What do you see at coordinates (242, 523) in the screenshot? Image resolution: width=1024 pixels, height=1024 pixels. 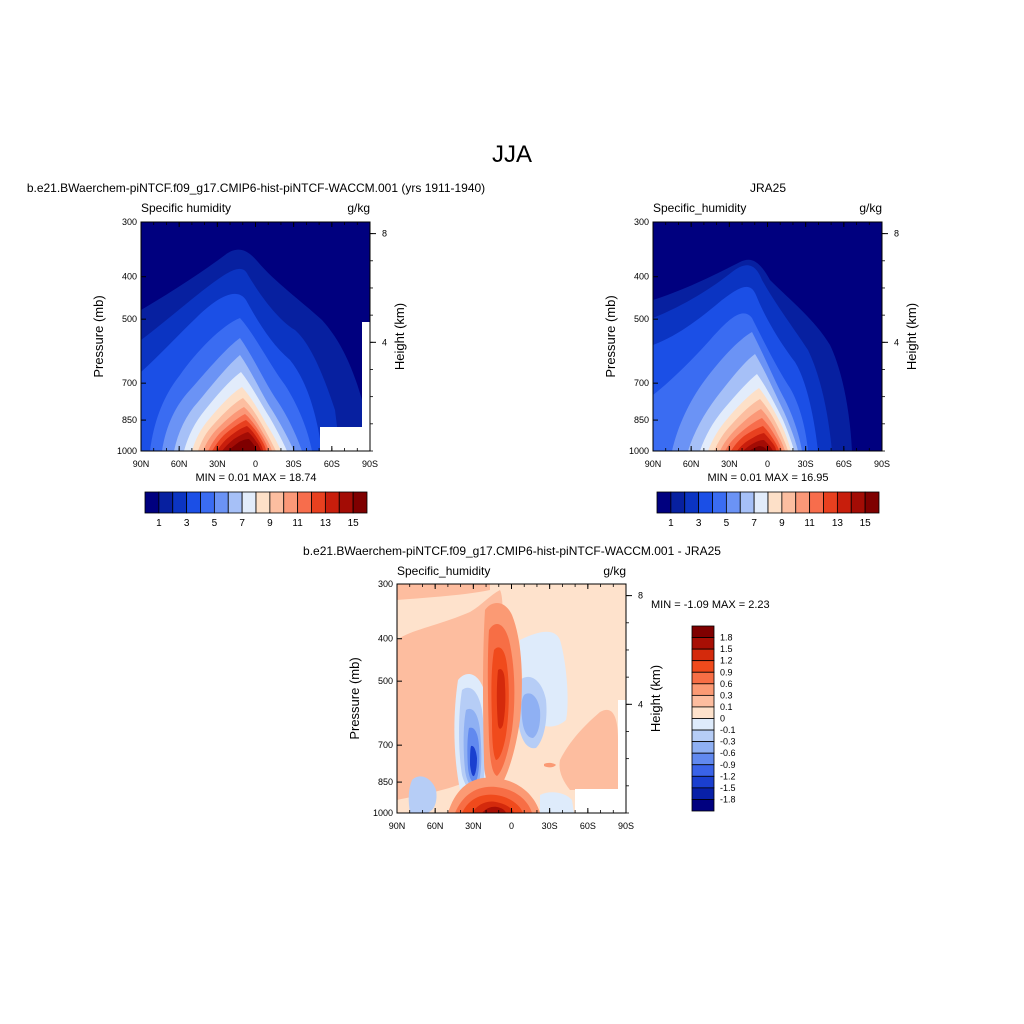 I see `colorbar-label: 7` at bounding box center [242, 523].